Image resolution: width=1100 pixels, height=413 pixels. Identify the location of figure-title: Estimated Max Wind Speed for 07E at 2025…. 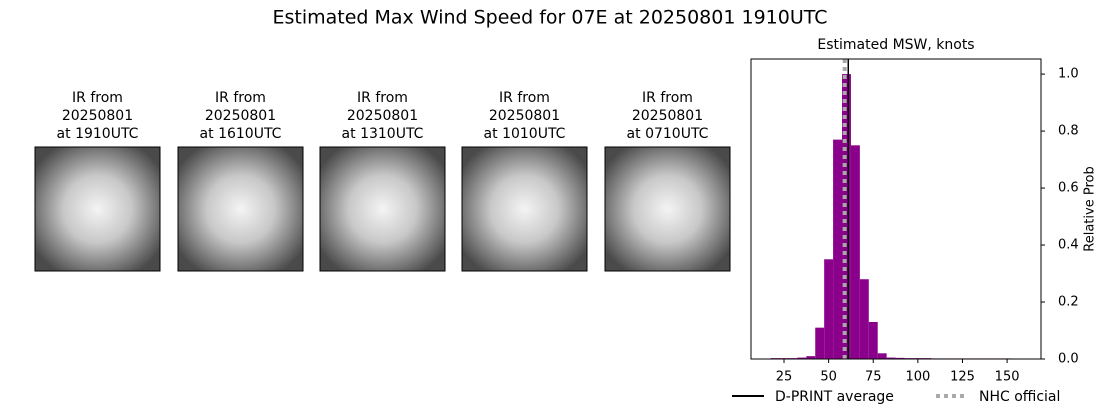
(549, 18).